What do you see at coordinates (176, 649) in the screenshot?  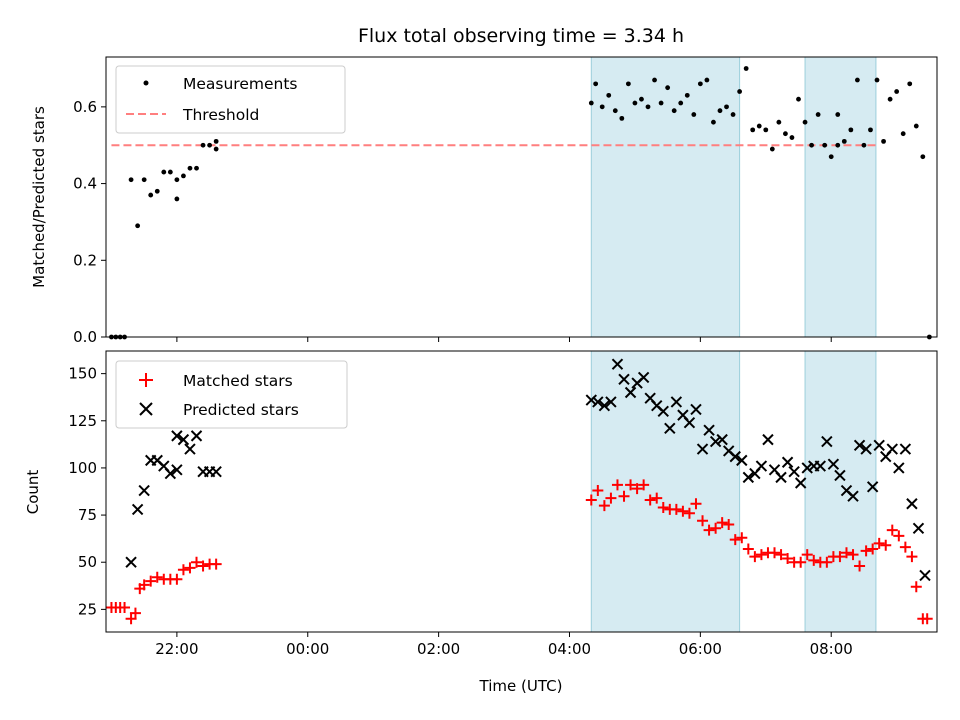 I see `bottom-x-tick-label: 22:00` at bounding box center [176, 649].